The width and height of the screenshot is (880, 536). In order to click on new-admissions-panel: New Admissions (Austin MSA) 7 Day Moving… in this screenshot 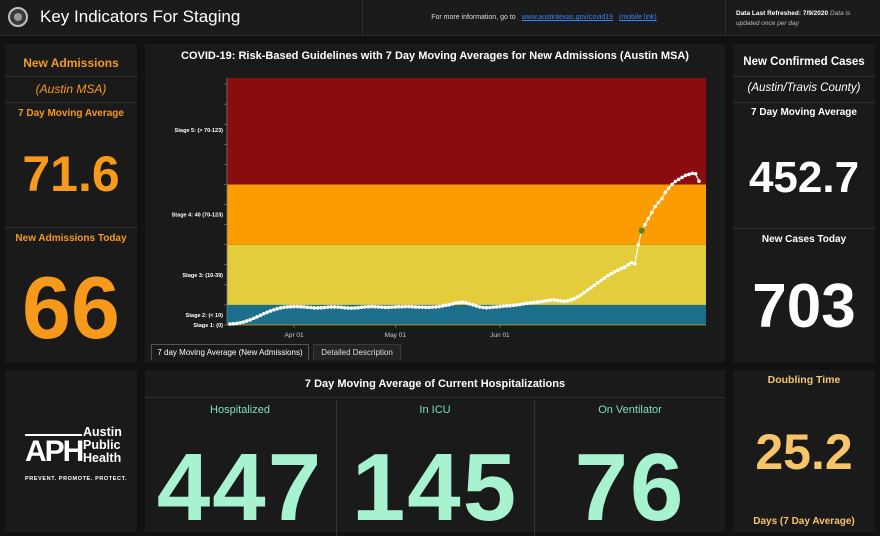, I will do `click(71, 203)`.